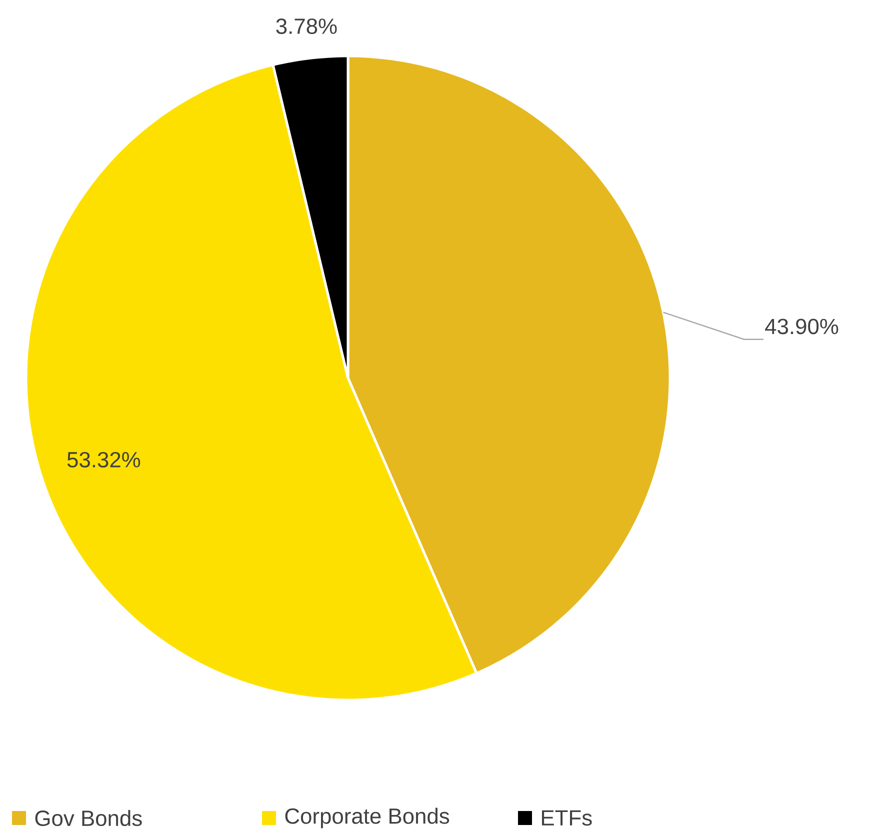  I want to click on data-label: 53.32%, so click(103, 460).